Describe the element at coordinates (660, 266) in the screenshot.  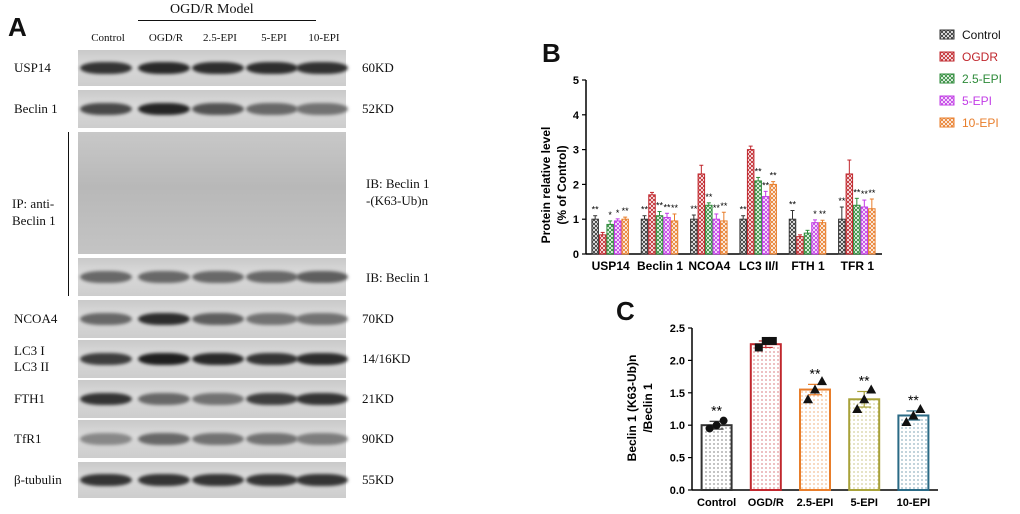
I see `panel-b-x-tick-label: Beclin 1` at that location.